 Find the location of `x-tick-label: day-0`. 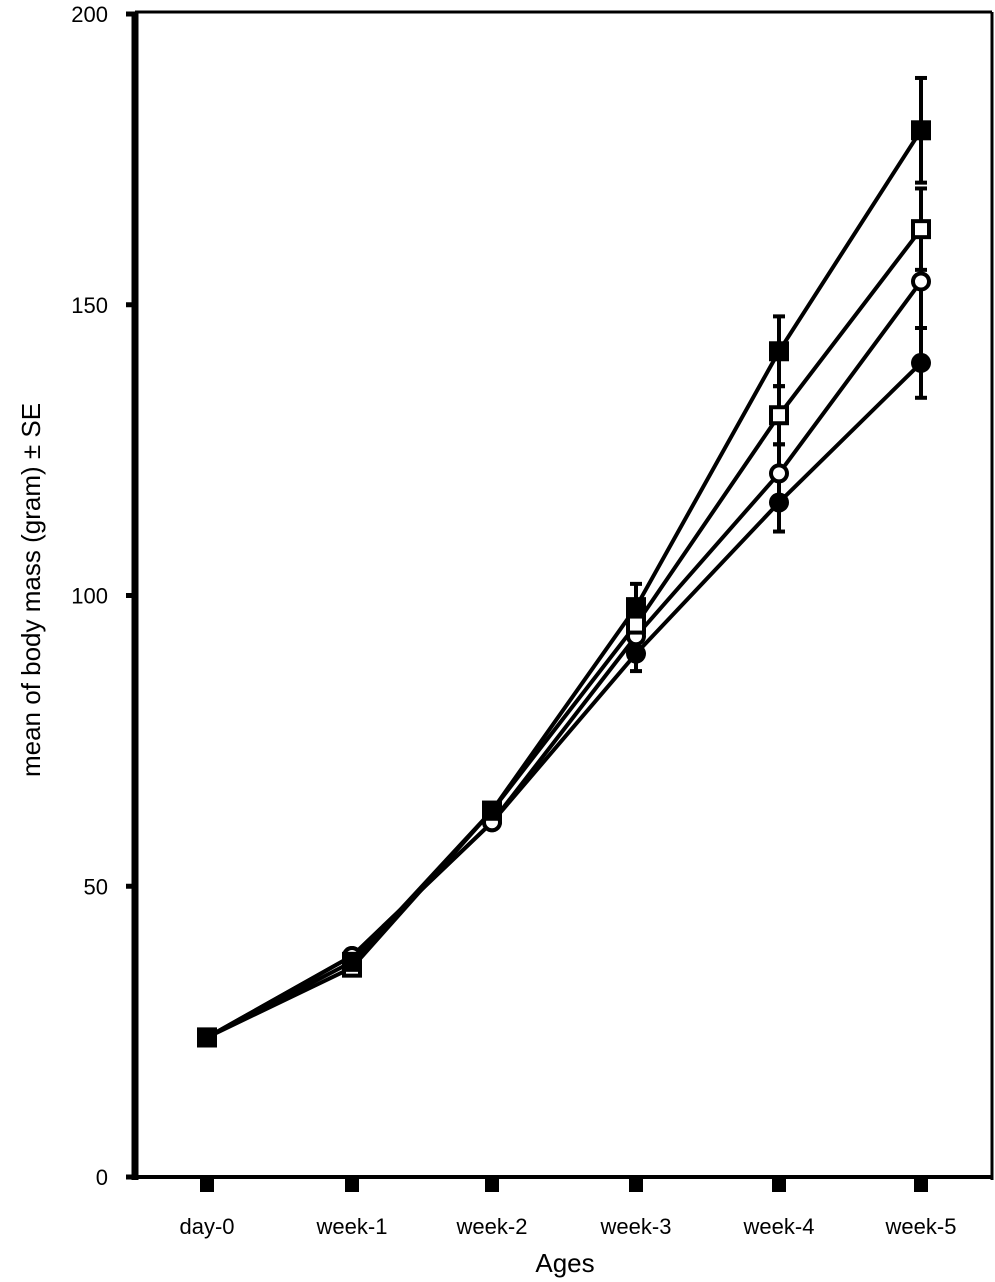

x-tick-label: day-0 is located at coordinates (206, 1226).